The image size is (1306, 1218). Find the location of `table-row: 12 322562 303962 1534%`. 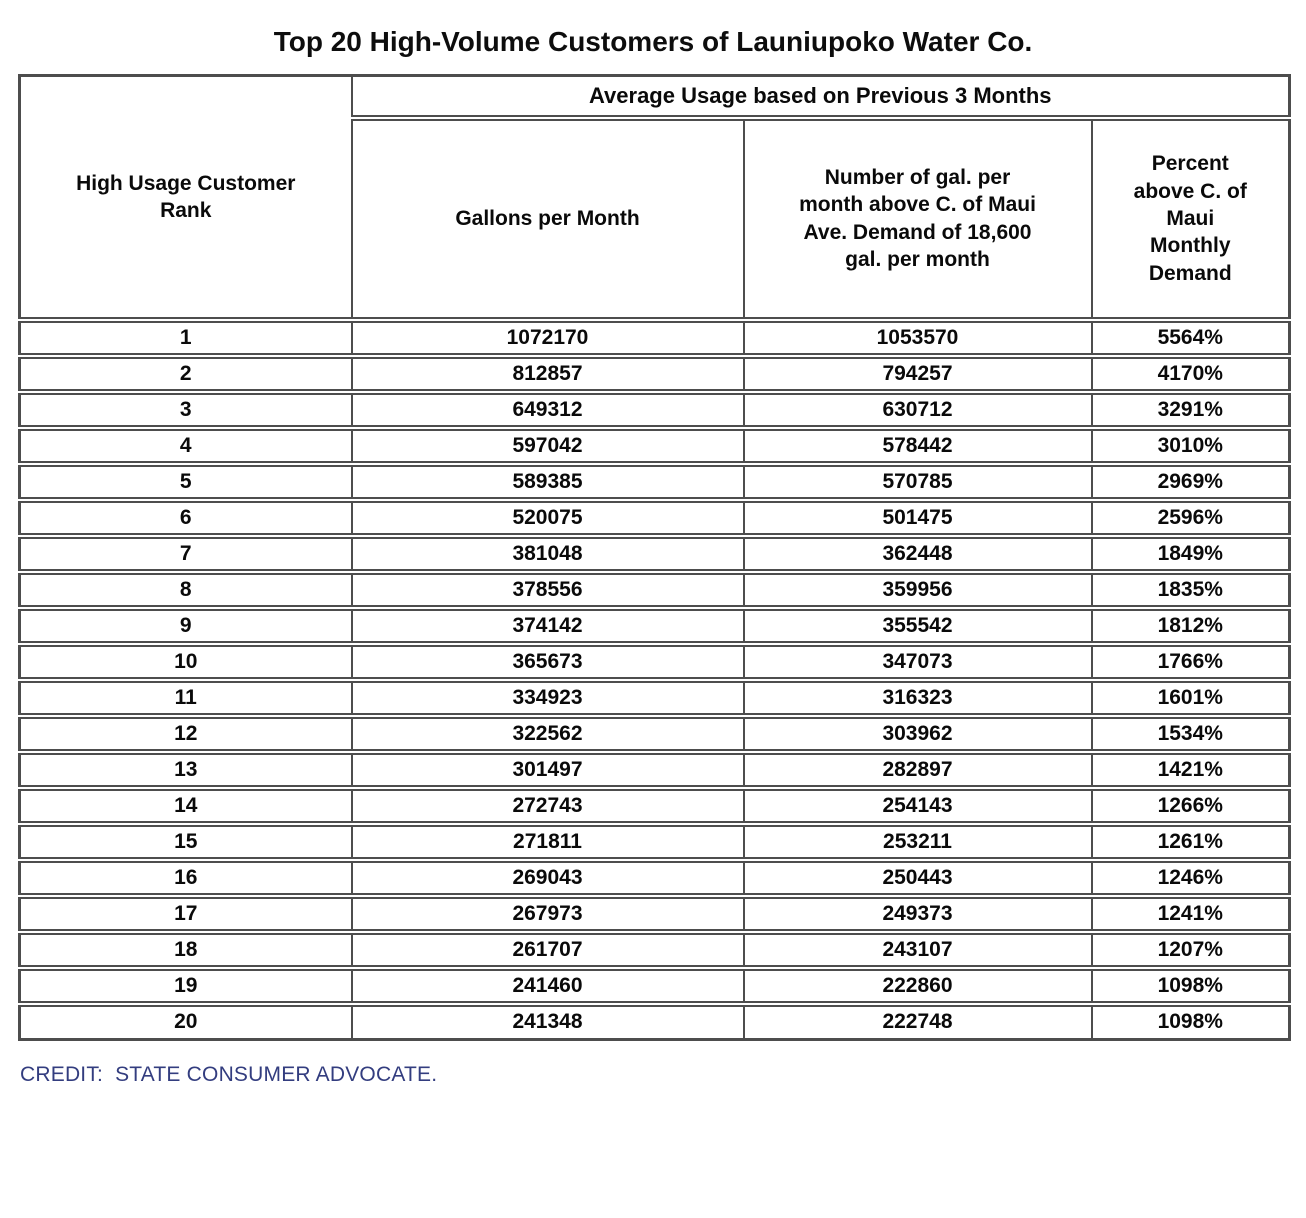

table-row: 12 322562 303962 1534% is located at coordinates (654, 735).